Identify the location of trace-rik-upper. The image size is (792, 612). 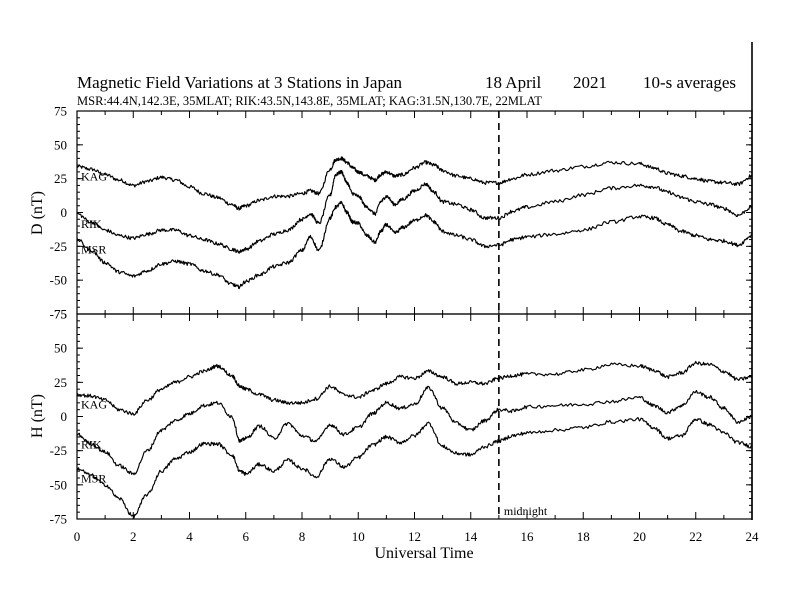
(414, 211).